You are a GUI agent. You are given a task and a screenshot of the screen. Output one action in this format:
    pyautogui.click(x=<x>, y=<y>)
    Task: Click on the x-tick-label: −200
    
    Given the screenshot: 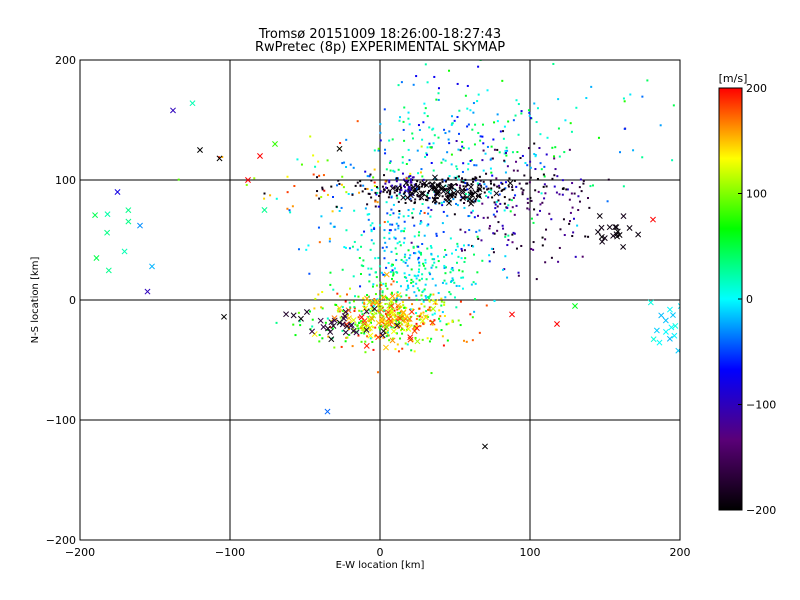 What is the action you would take?
    pyautogui.click(x=80, y=552)
    